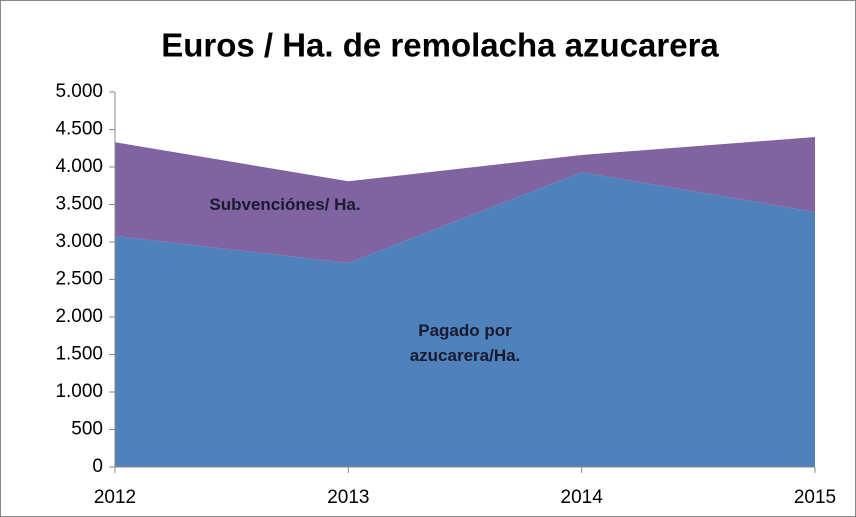 This screenshot has width=856, height=517. I want to click on x-tick-label: 2015, so click(815, 497).